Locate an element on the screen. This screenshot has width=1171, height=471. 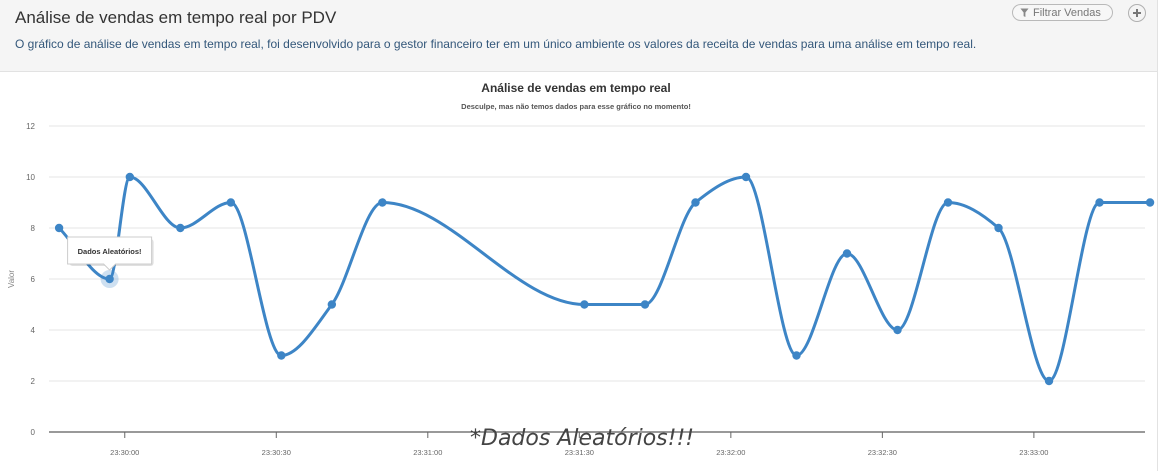
y-tick-label: 0 is located at coordinates (33, 432).